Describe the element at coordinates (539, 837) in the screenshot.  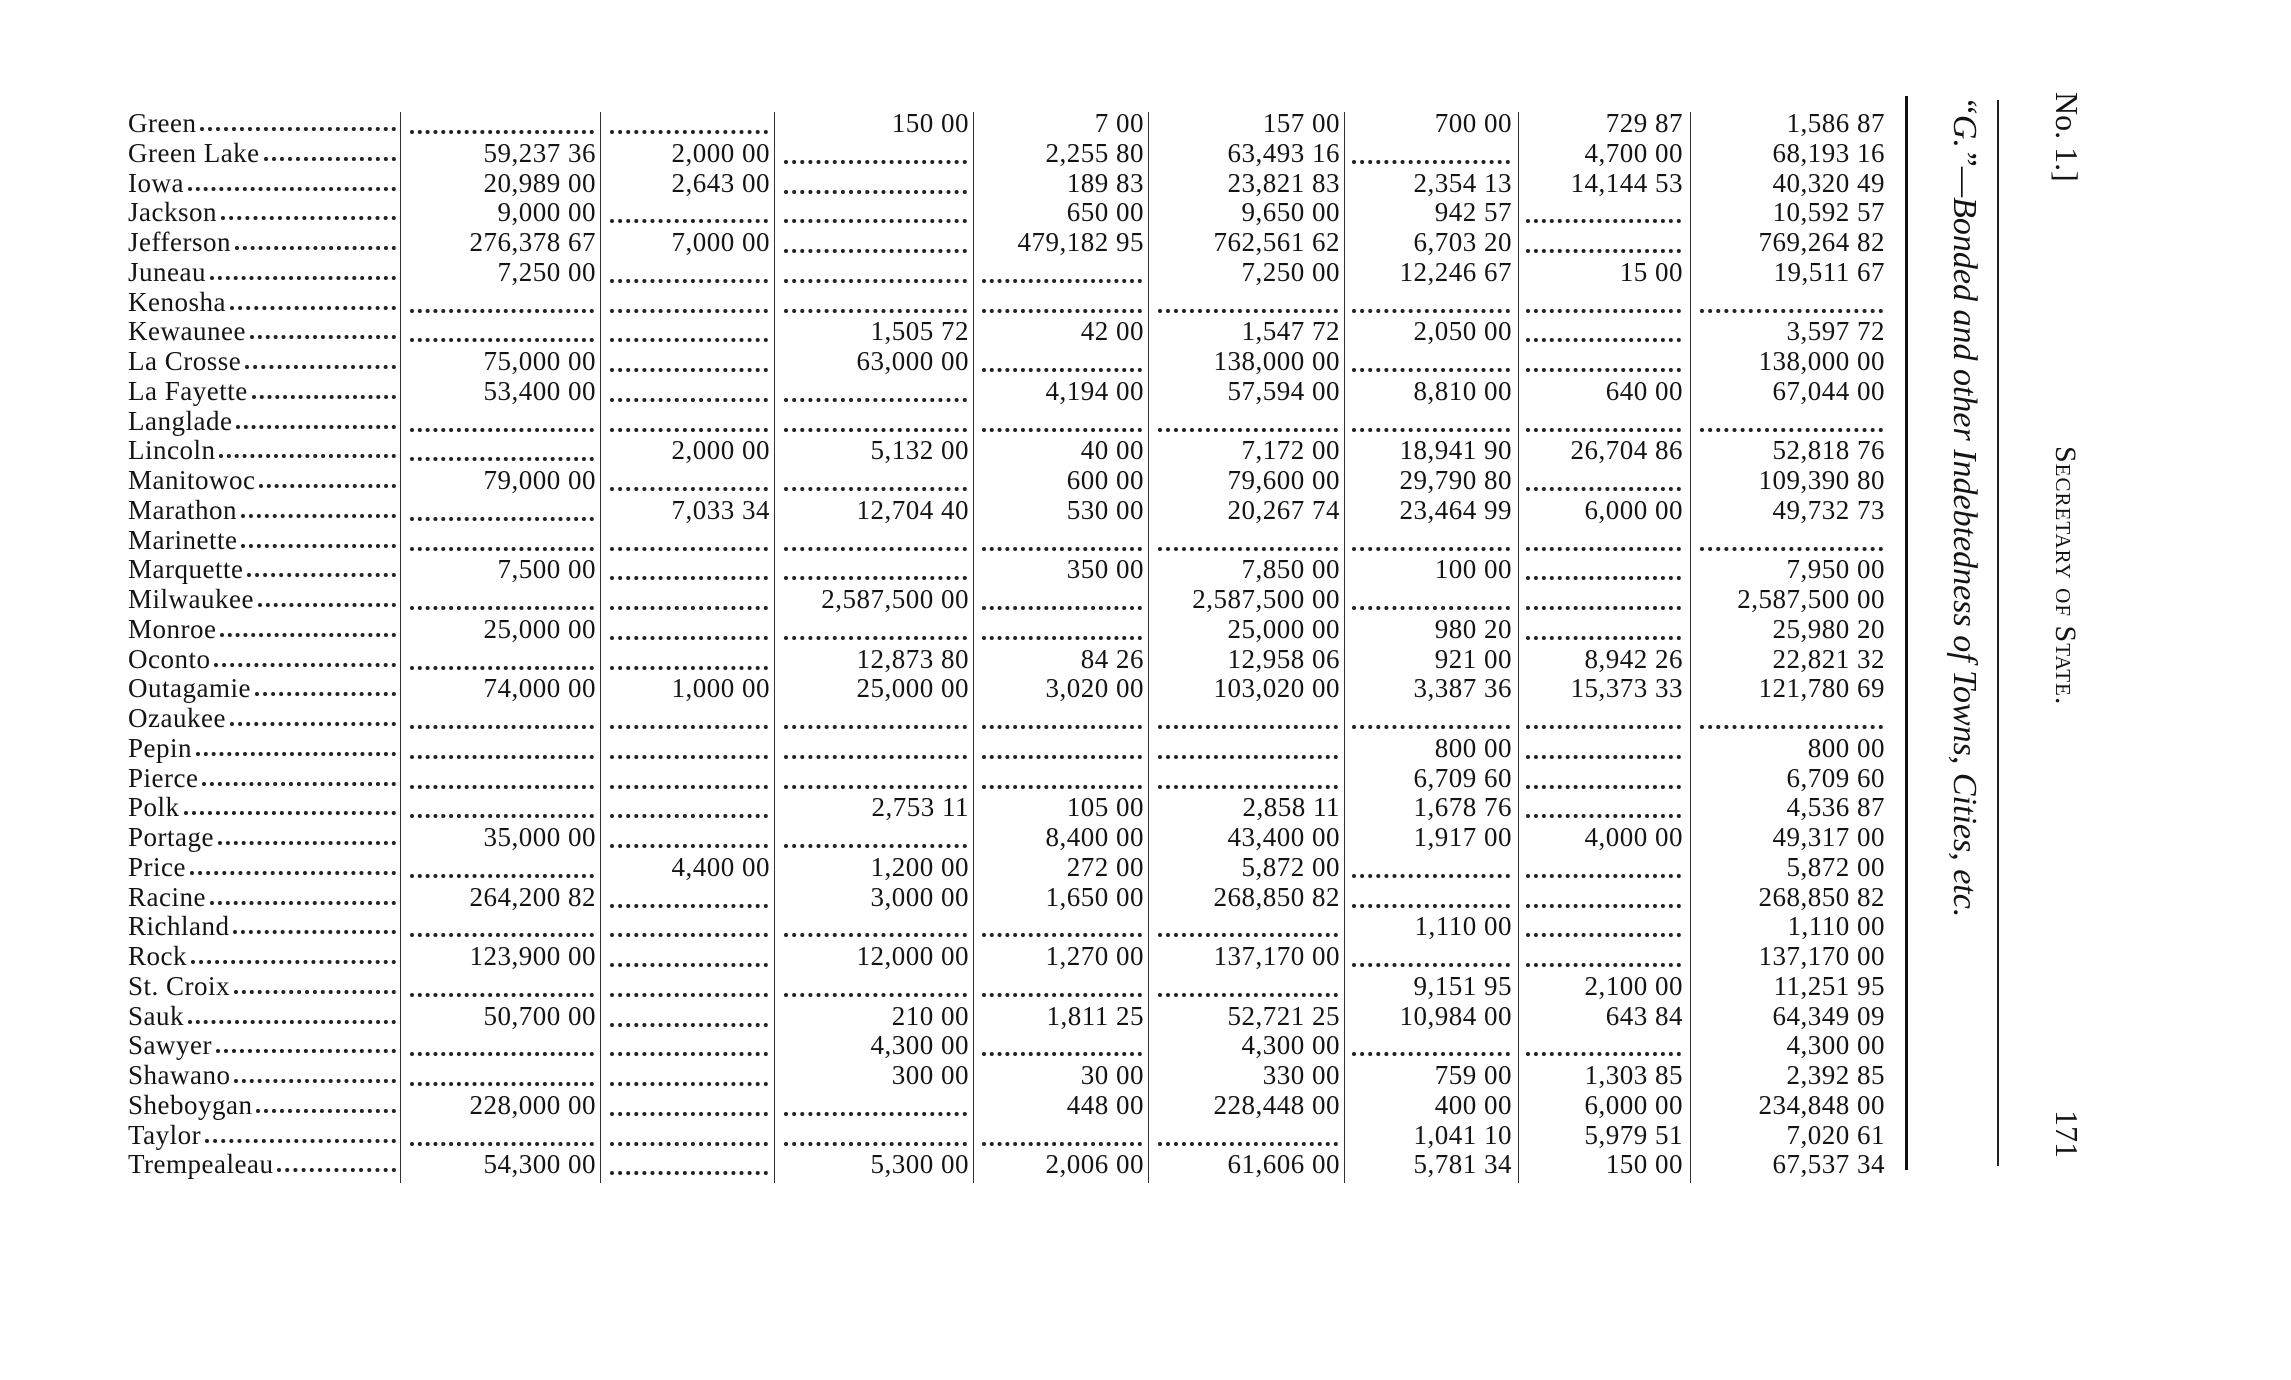
I see `amount-cell: 35,000 00` at that location.